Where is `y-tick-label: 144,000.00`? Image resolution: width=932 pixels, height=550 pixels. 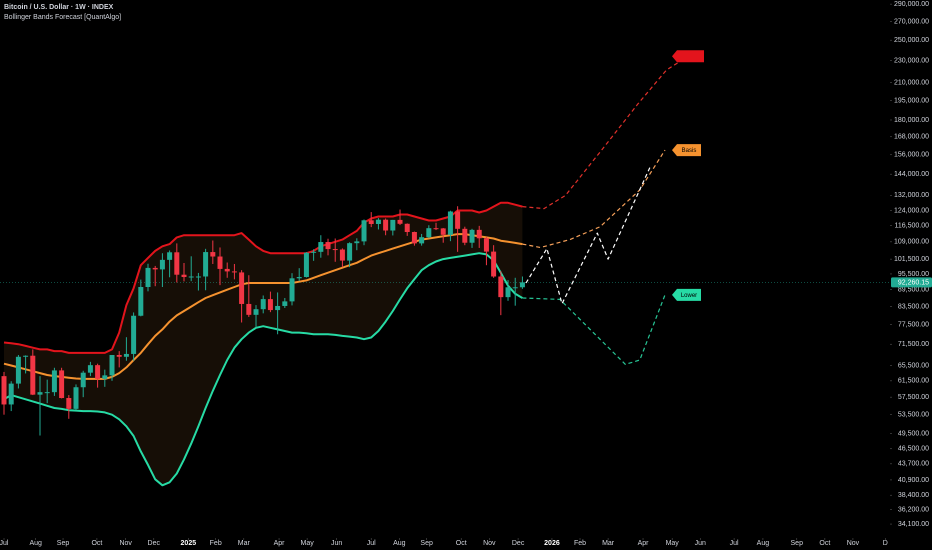 y-tick-label: 144,000.00 is located at coordinates (911, 174).